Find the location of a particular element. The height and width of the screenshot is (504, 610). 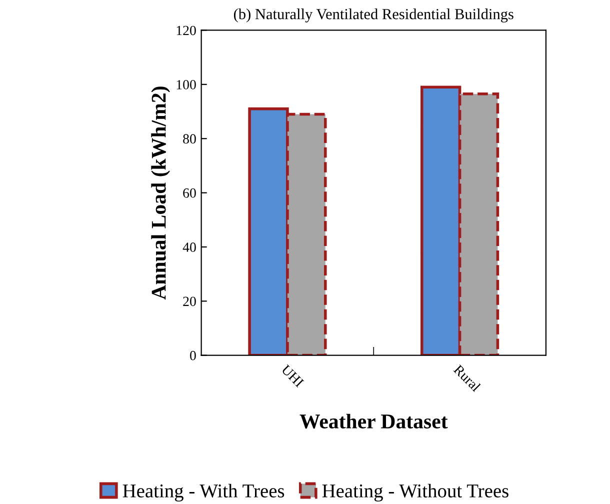

y-tick-label: 0 is located at coordinates (193, 355).